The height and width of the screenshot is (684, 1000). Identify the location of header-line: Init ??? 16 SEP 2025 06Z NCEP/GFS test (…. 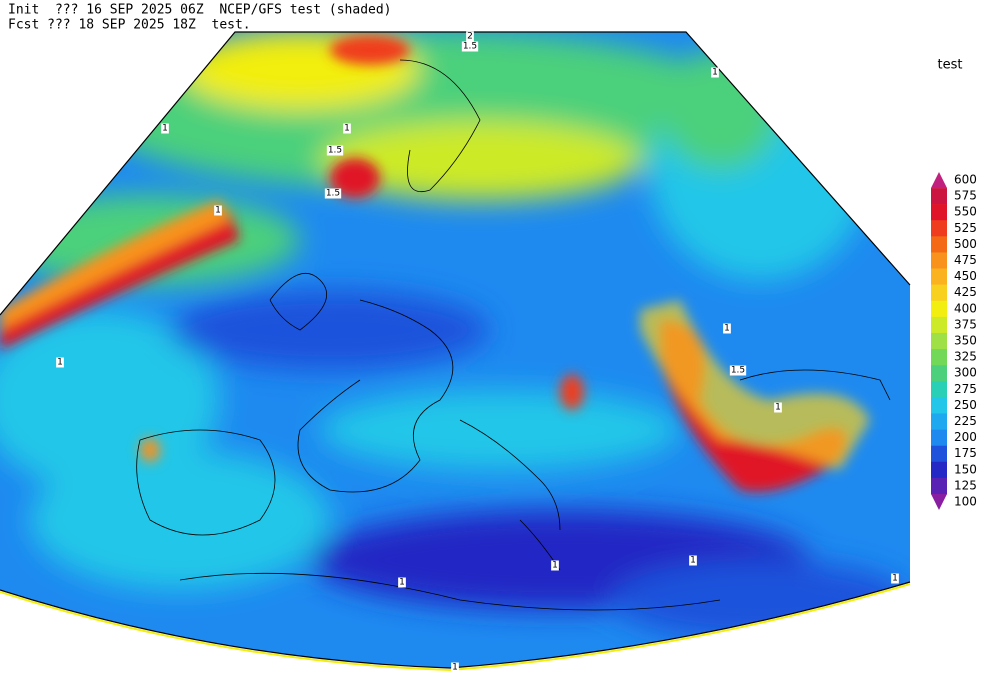
(200, 10).